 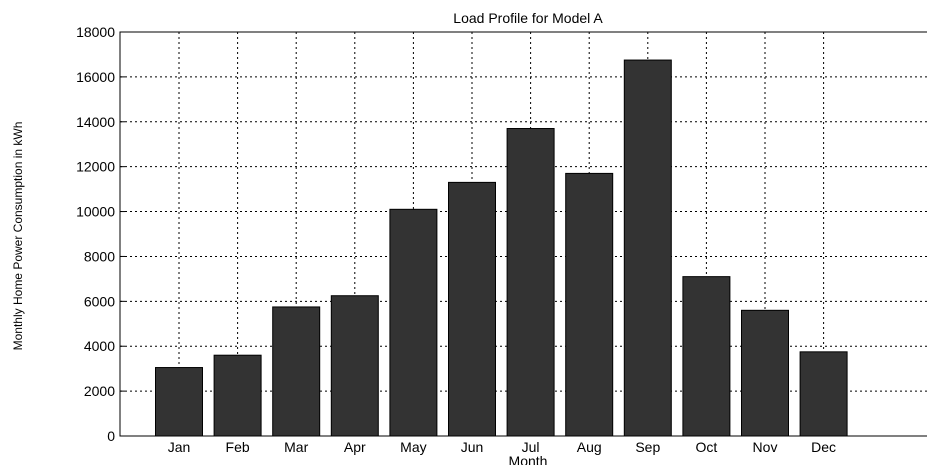 What do you see at coordinates (296, 371) in the screenshot?
I see `bar-mar` at bounding box center [296, 371].